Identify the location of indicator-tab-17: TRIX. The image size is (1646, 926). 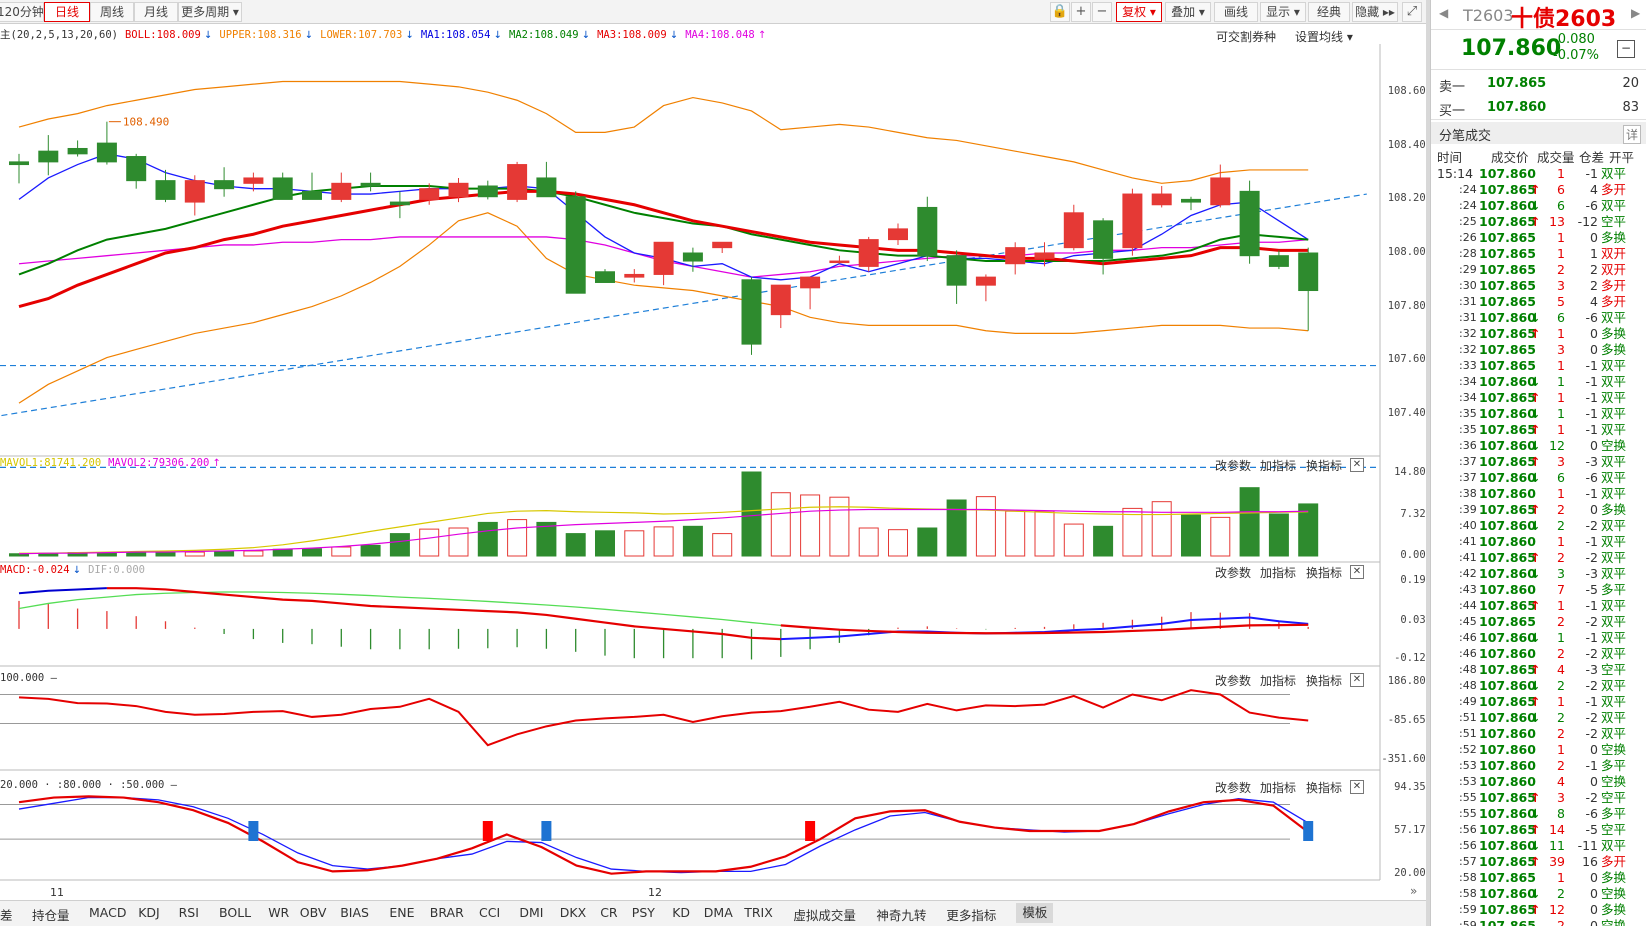
(758, 912).